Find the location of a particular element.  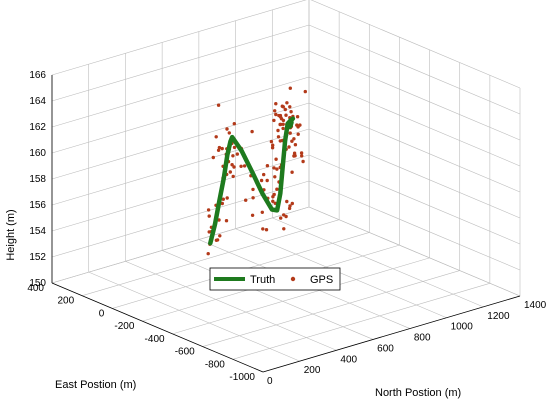

z-tick-label: 152 is located at coordinates (37, 257).